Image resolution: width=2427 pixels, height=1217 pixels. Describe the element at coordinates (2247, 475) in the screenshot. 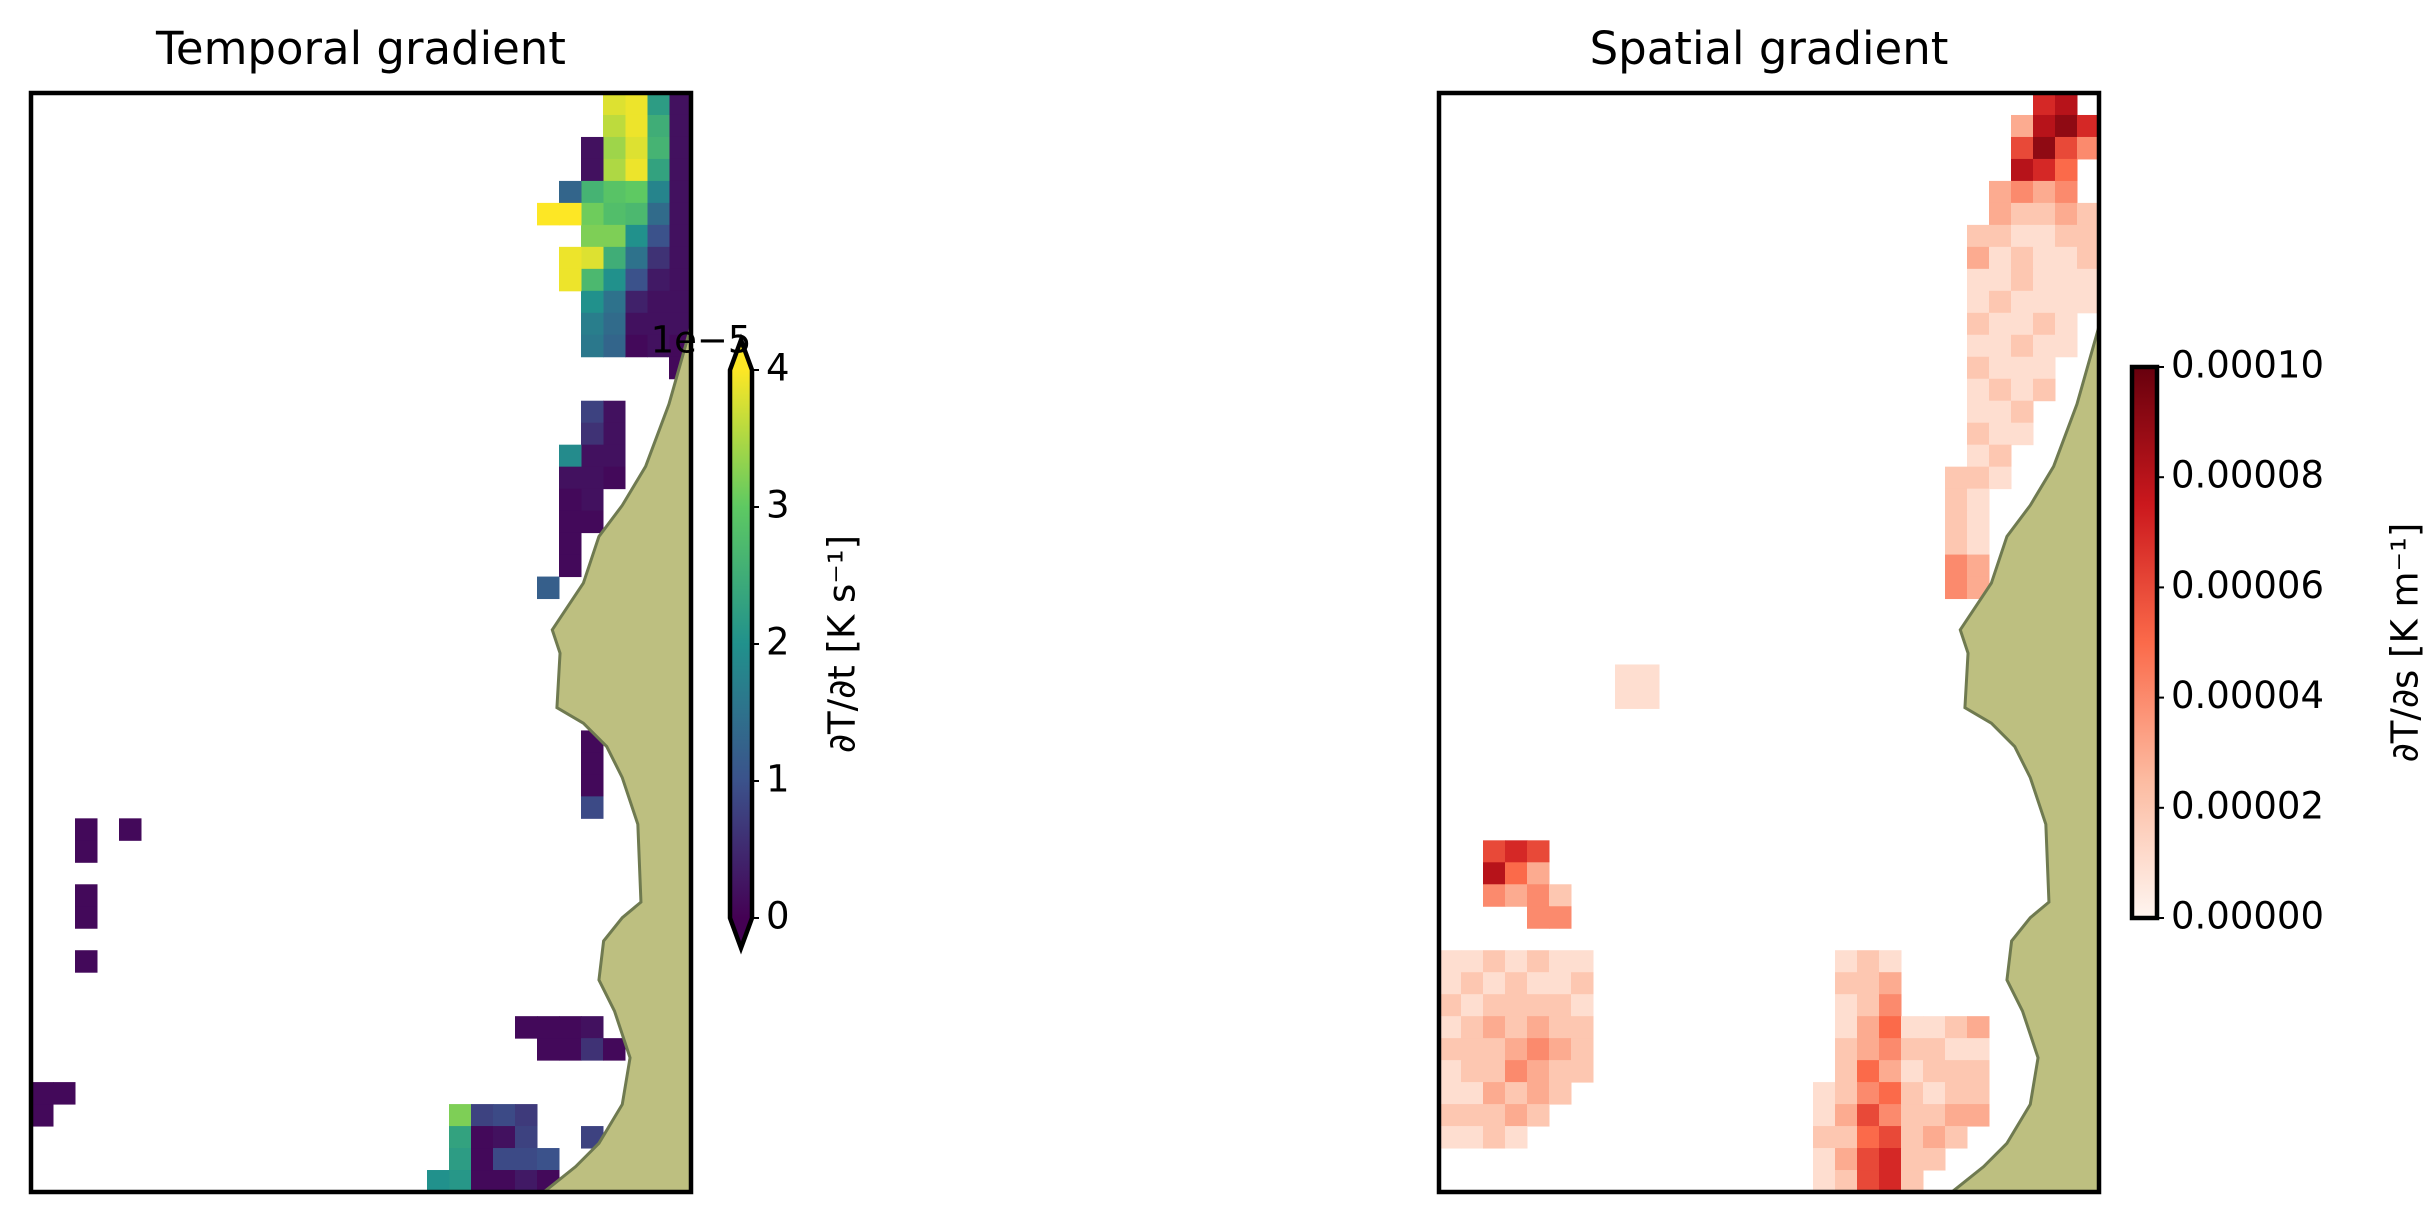

I see `colorbar-tick-label: 0.00008` at that location.